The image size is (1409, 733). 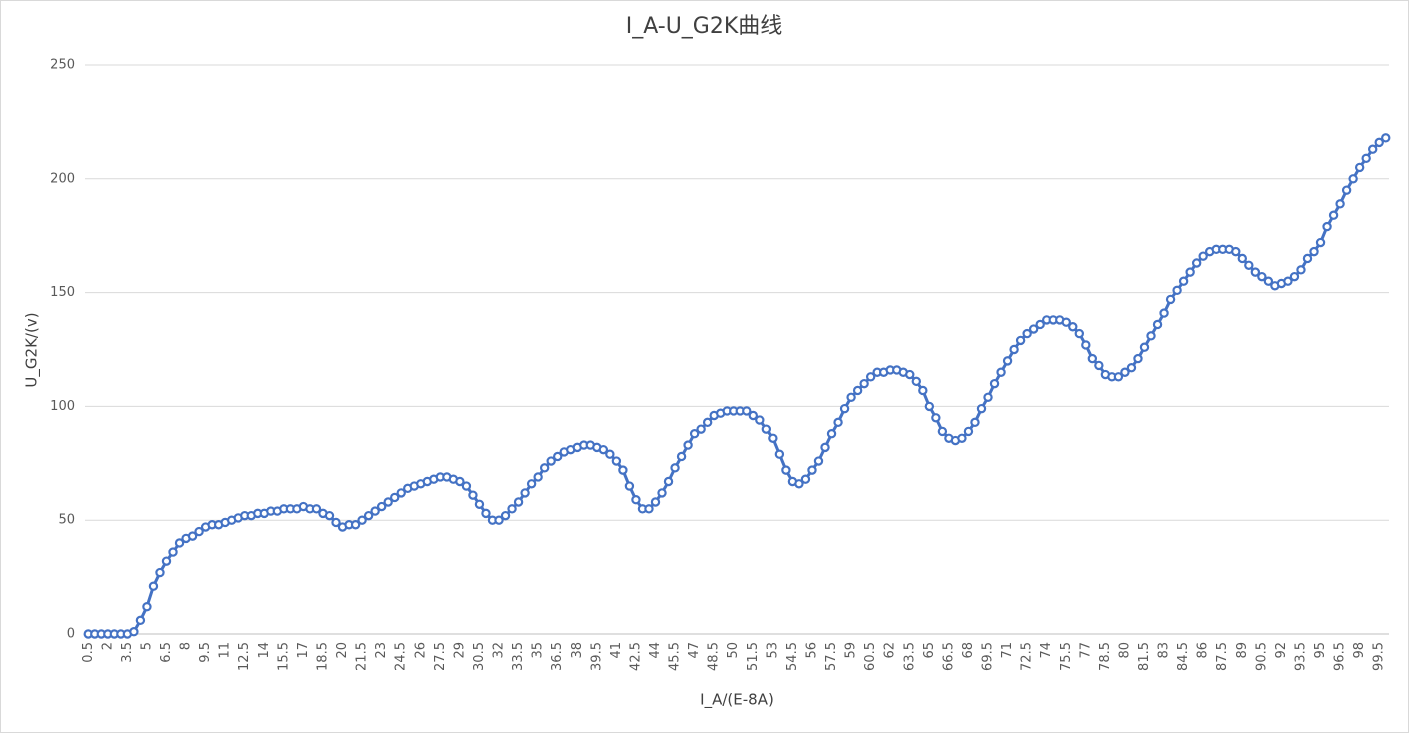 I want to click on x-tick-label: 20, so click(x=342, y=650).